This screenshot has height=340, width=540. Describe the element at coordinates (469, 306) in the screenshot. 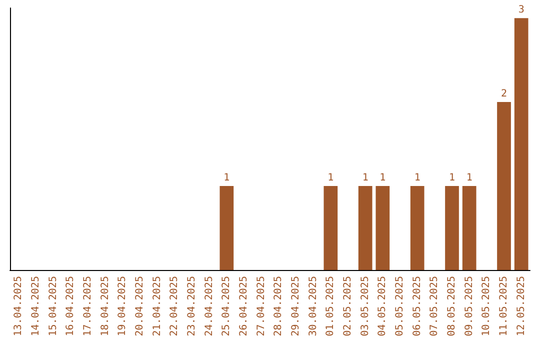

I see `x-tick-label: 09.05.2025` at that location.